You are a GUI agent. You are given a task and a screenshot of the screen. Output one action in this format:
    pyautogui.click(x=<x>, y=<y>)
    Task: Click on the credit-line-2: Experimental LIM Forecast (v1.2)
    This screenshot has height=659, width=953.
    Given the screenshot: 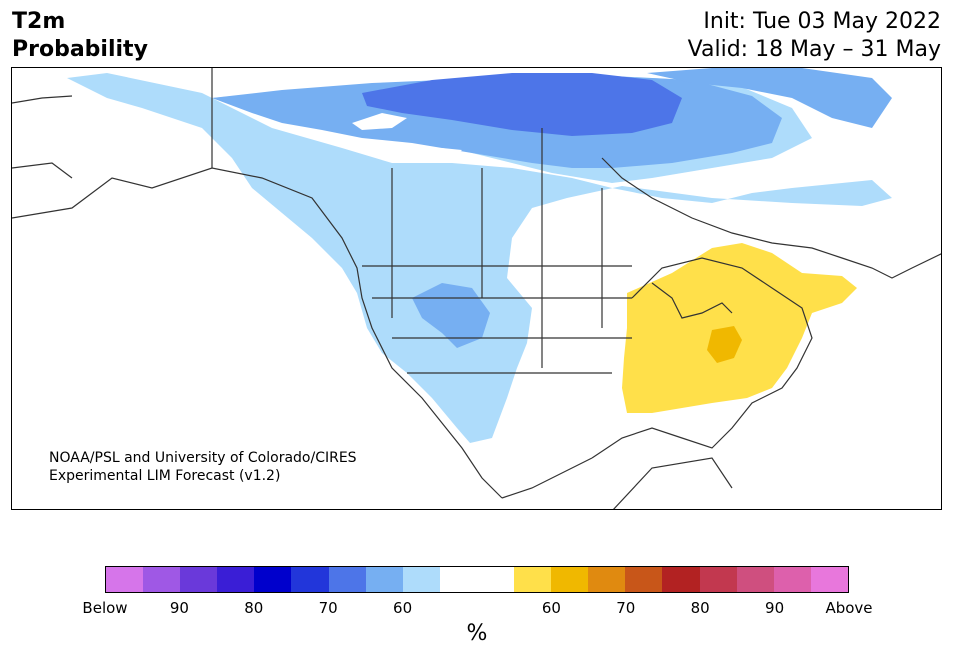 What is the action you would take?
    pyautogui.click(x=165, y=476)
    